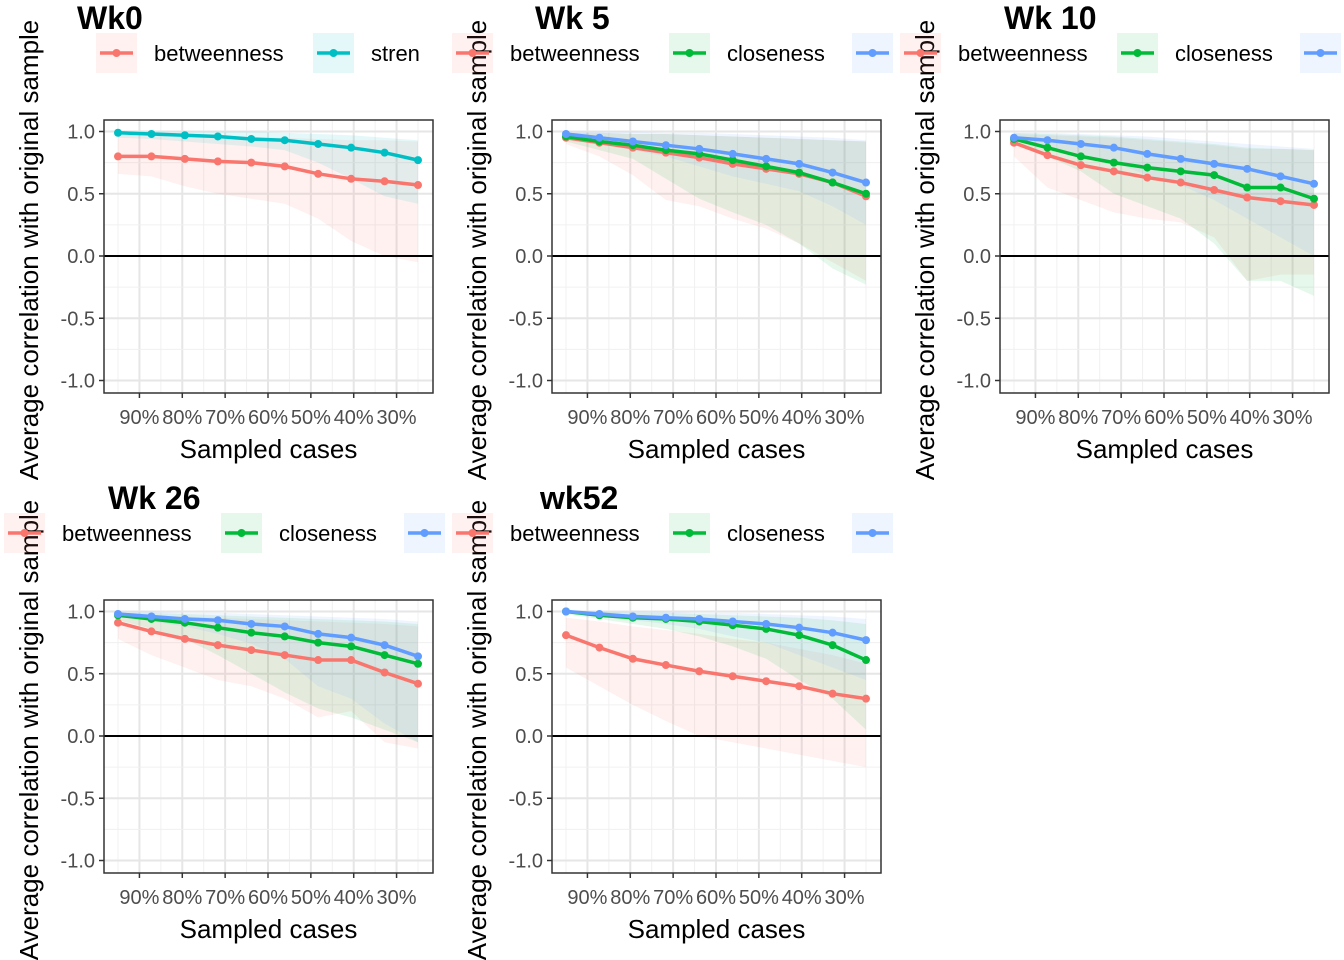  What do you see at coordinates (366, 53) in the screenshot?
I see `legend-item-strength: stren` at bounding box center [366, 53].